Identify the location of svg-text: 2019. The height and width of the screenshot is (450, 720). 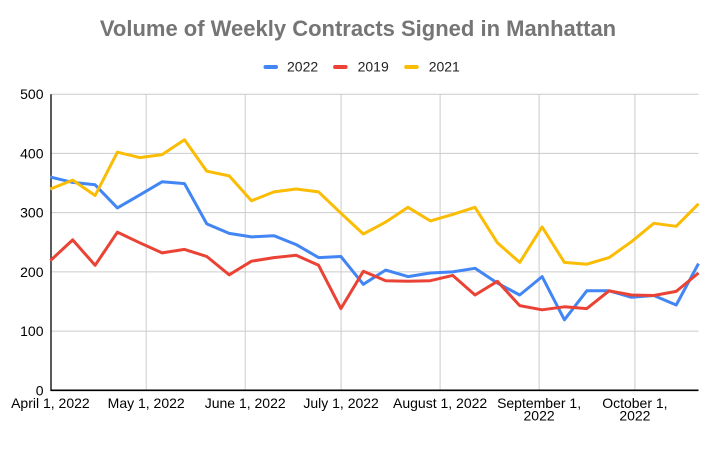
(373, 67).